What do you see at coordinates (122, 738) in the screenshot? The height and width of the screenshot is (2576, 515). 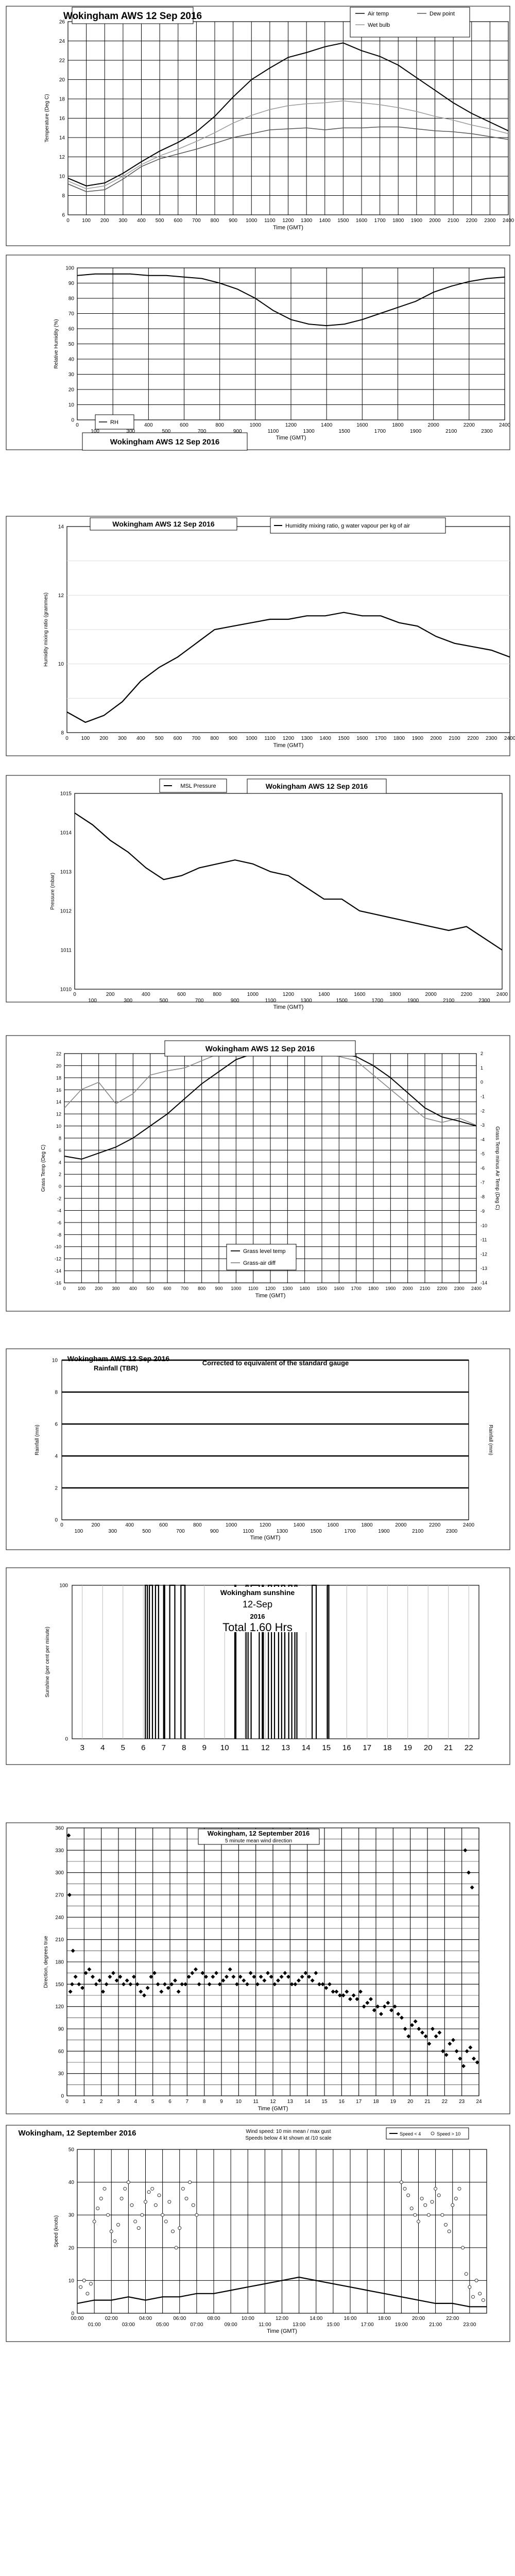 I see `x-tick-label: 300` at bounding box center [122, 738].